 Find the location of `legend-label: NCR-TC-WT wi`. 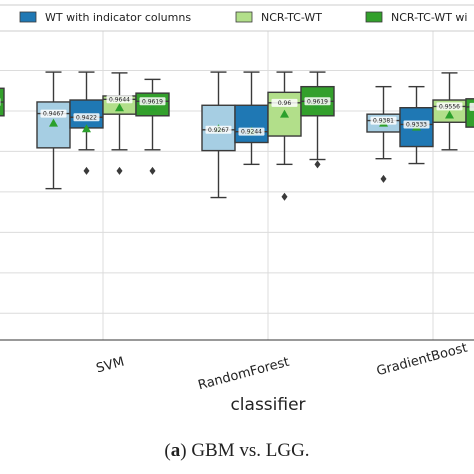

legend-label: NCR-TC-WT wi is located at coordinates (429, 17).